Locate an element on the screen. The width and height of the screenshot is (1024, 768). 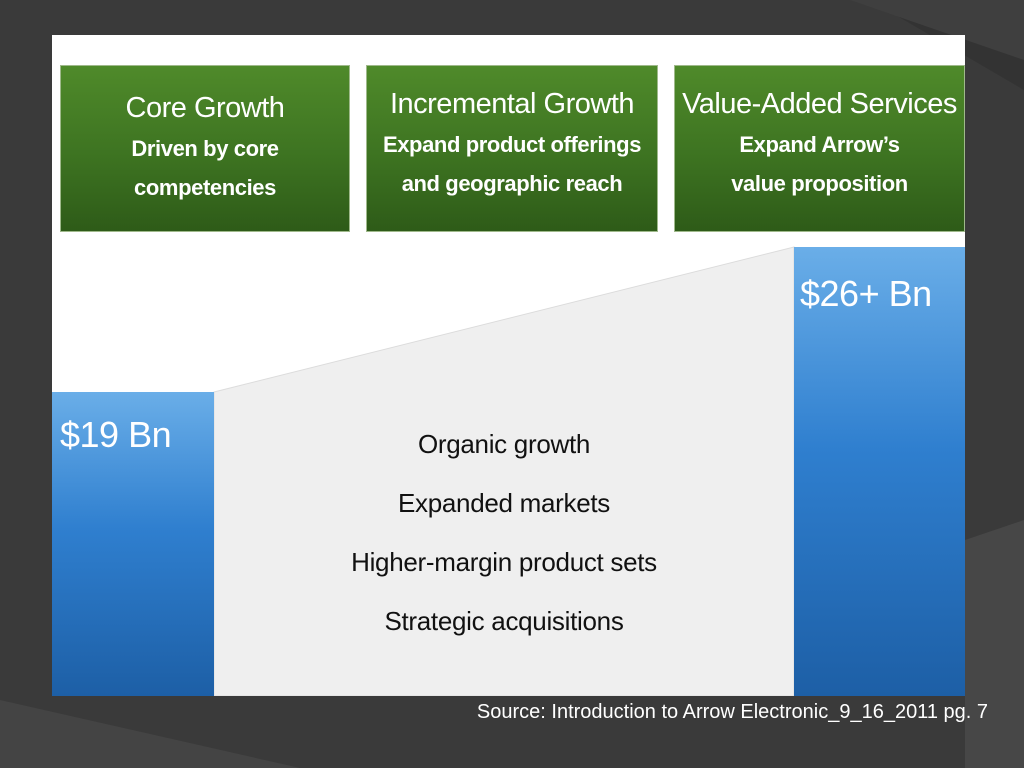
value-added-services-title: Value-Added Services is located at coordinates (819, 104).